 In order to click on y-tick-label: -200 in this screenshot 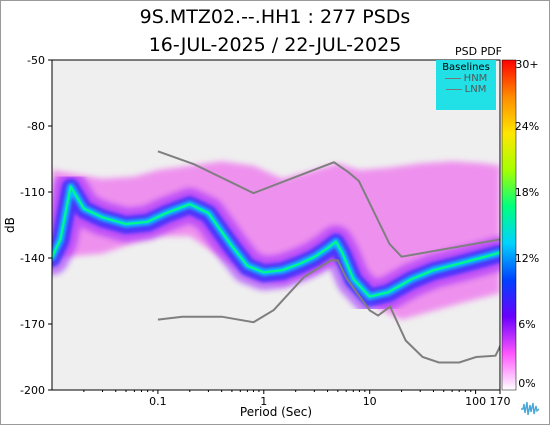, I will do `click(32, 390)`.